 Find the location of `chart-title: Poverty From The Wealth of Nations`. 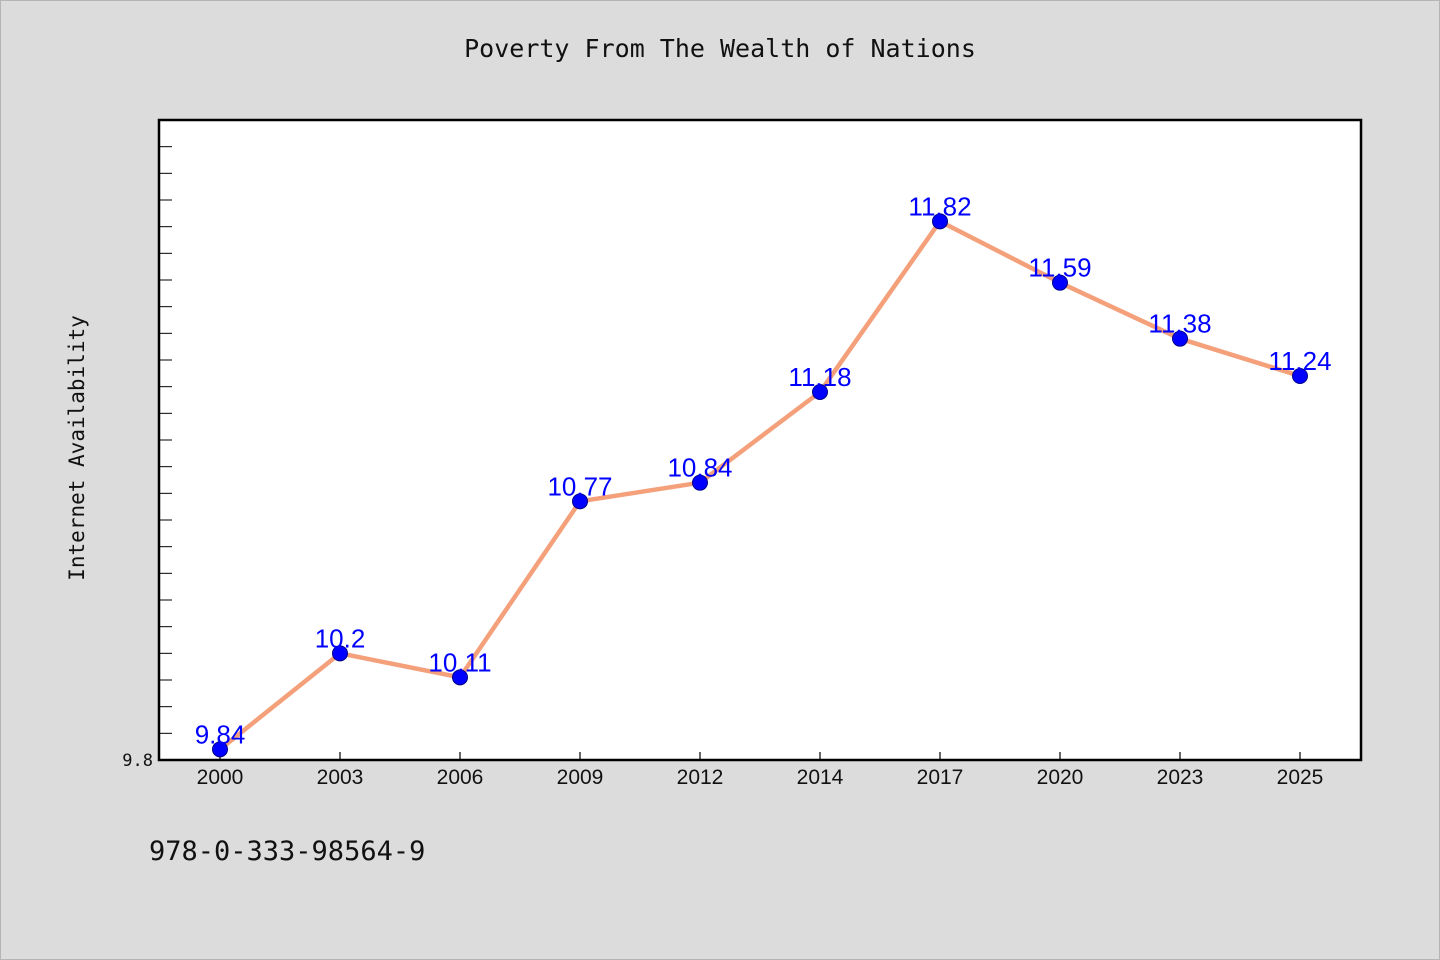

chart-title: Poverty From The Wealth of Nations is located at coordinates (720, 48).